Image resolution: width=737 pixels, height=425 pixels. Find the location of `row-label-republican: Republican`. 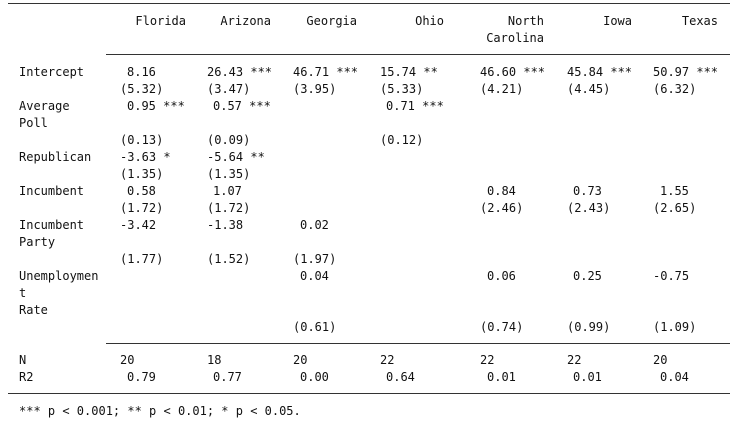

row-label-republican: Republican is located at coordinates (55, 157).